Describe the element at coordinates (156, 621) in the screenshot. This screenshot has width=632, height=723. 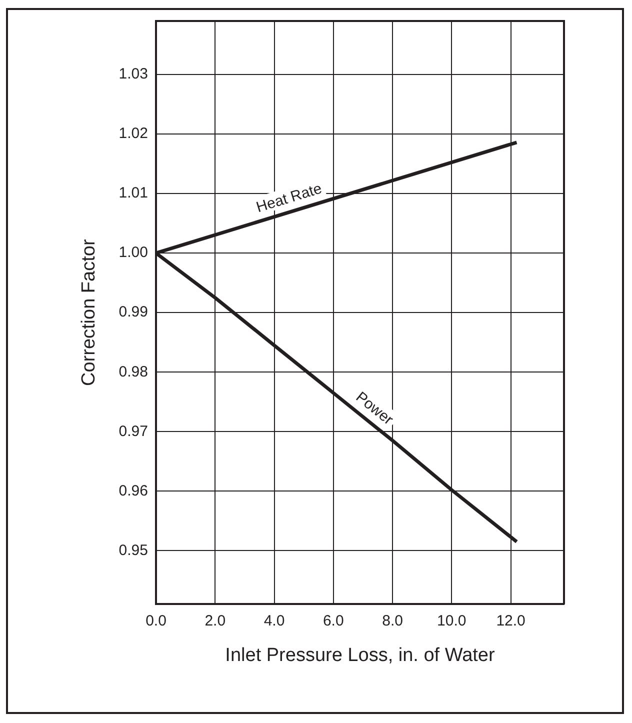
I see `x-tick-label: 0.0` at that location.